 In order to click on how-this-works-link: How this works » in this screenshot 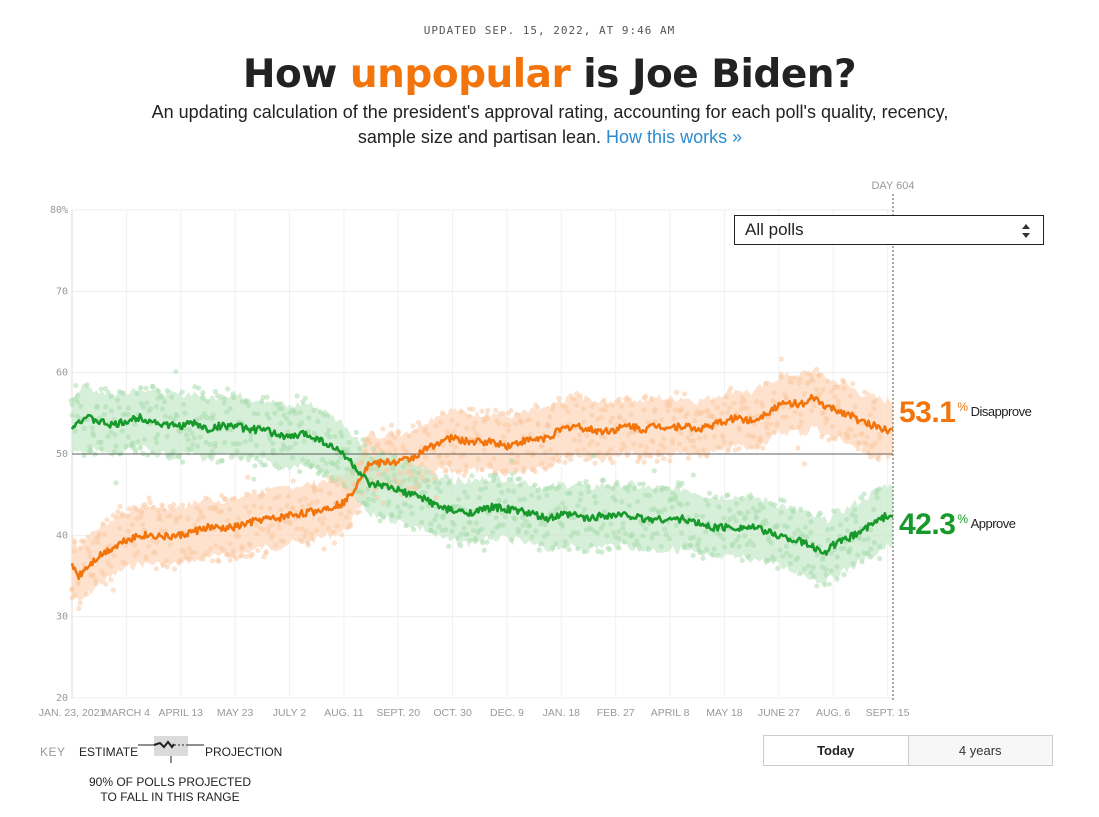, I will do `click(674, 137)`.